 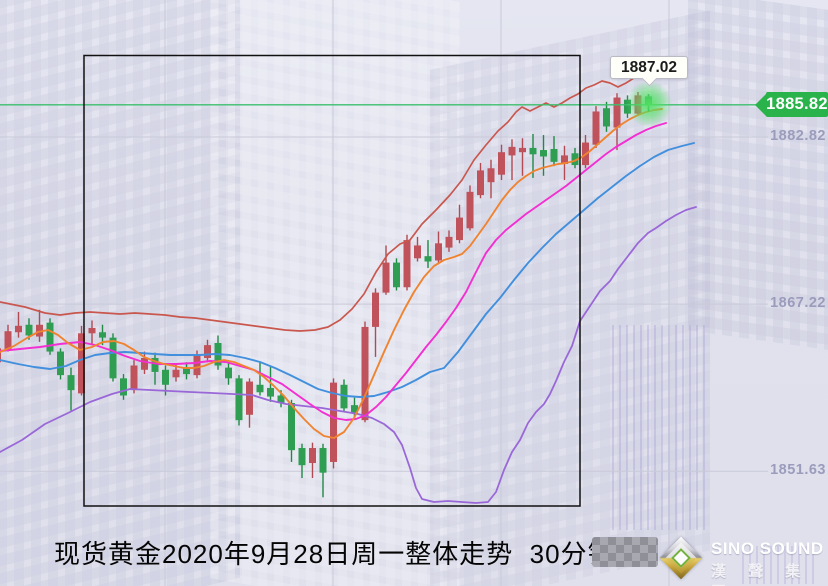 I want to click on price-axis-label: 1882.82, so click(x=798, y=135).